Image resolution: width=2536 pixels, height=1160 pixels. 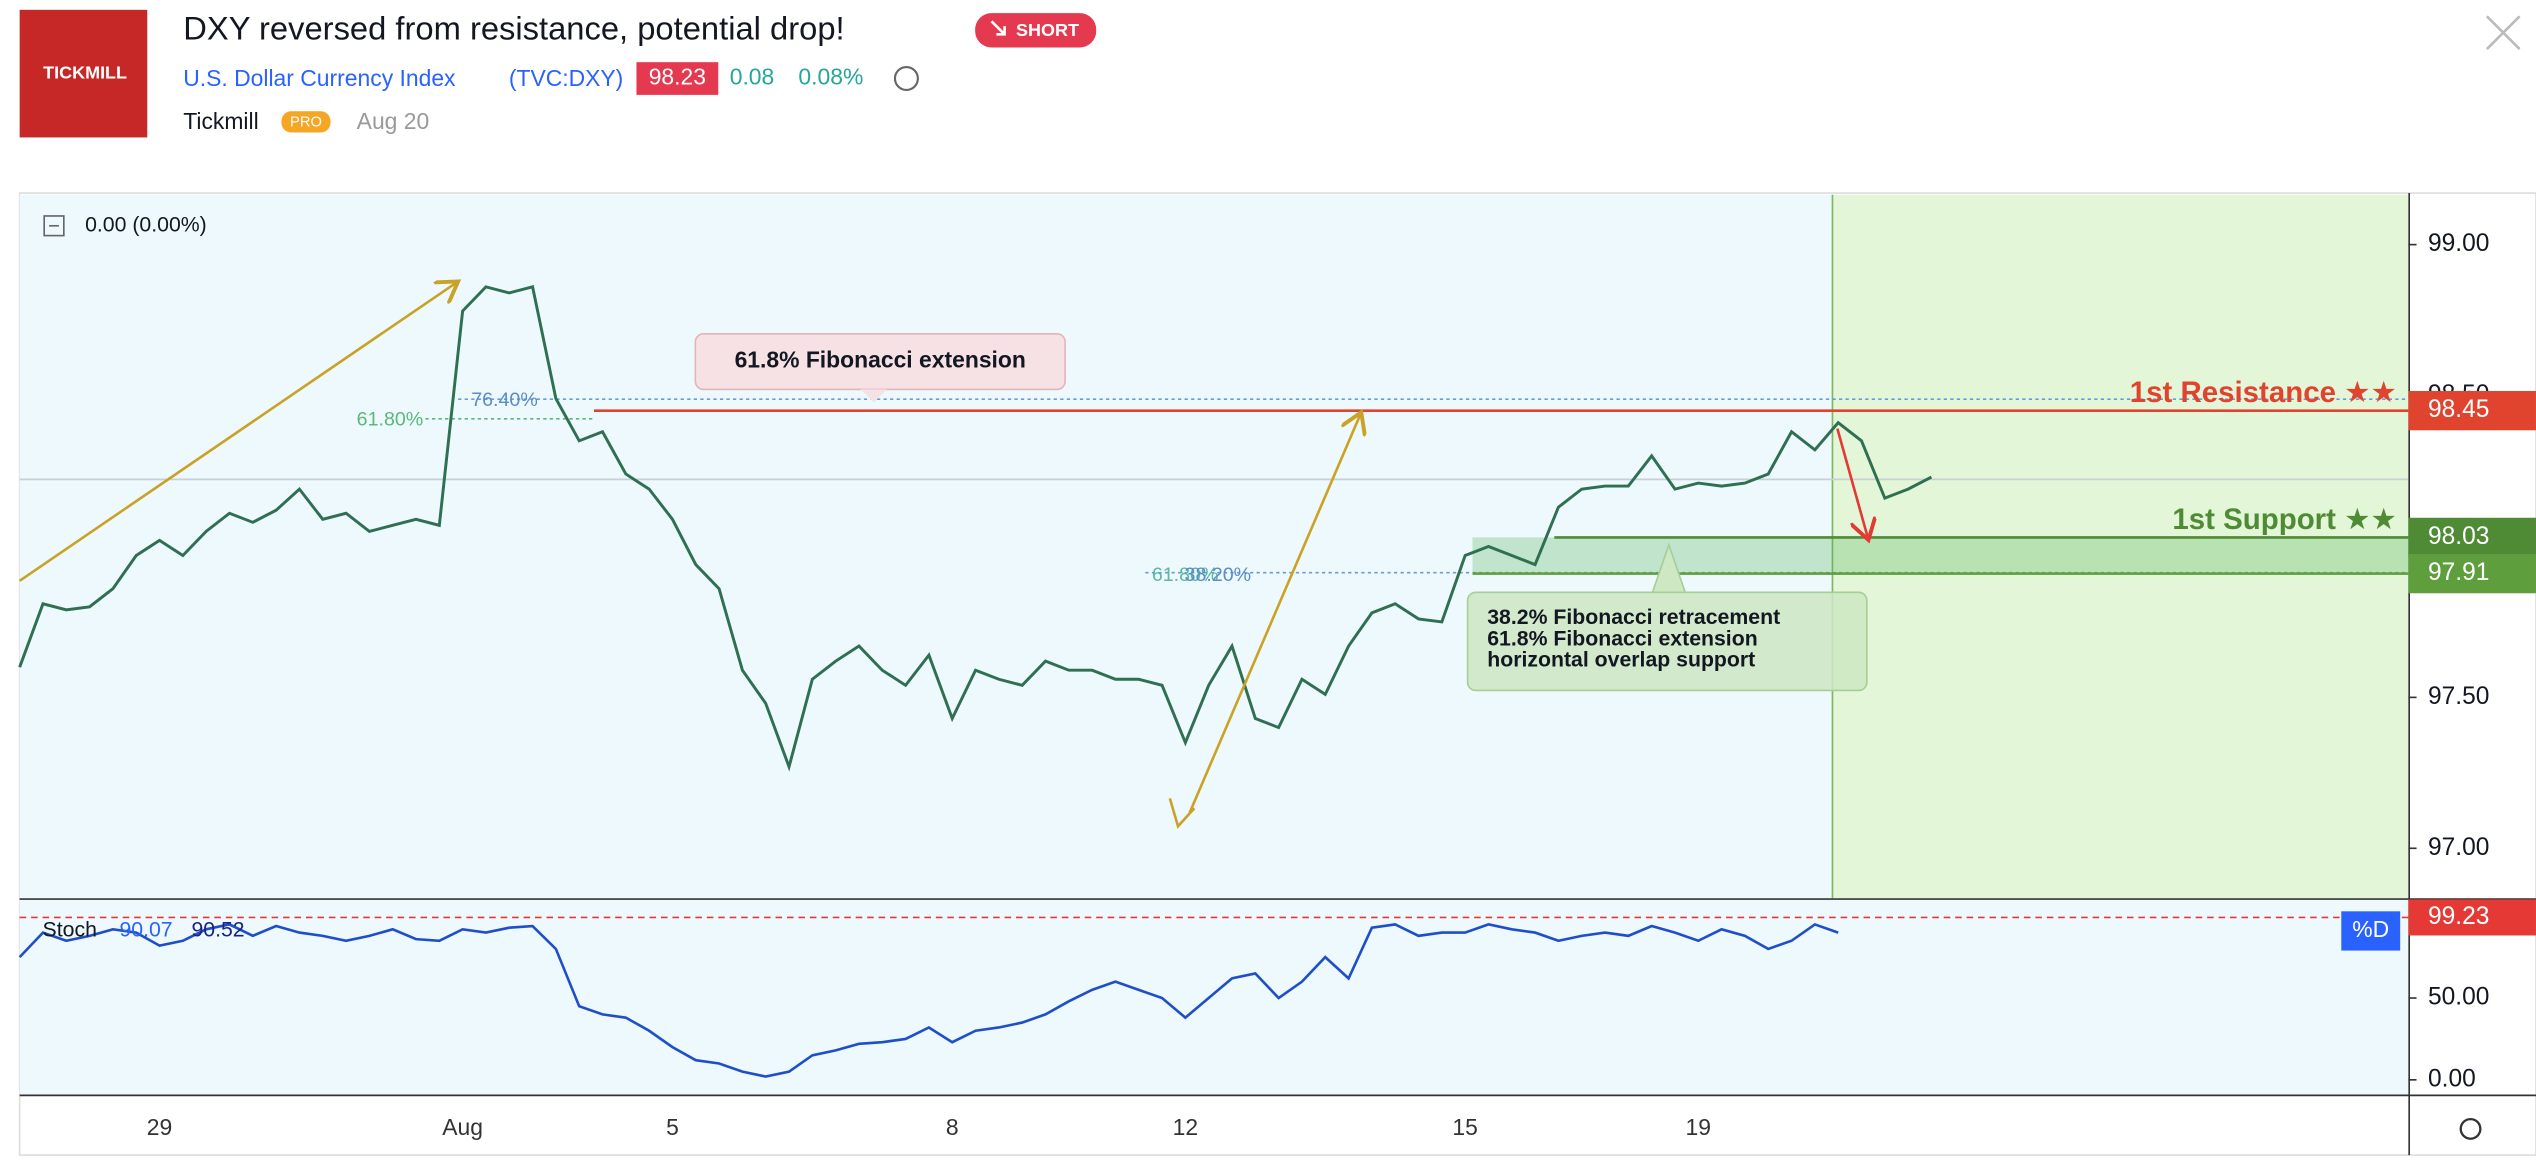 I want to click on fib-label: 38.20%, so click(x=1218, y=575).